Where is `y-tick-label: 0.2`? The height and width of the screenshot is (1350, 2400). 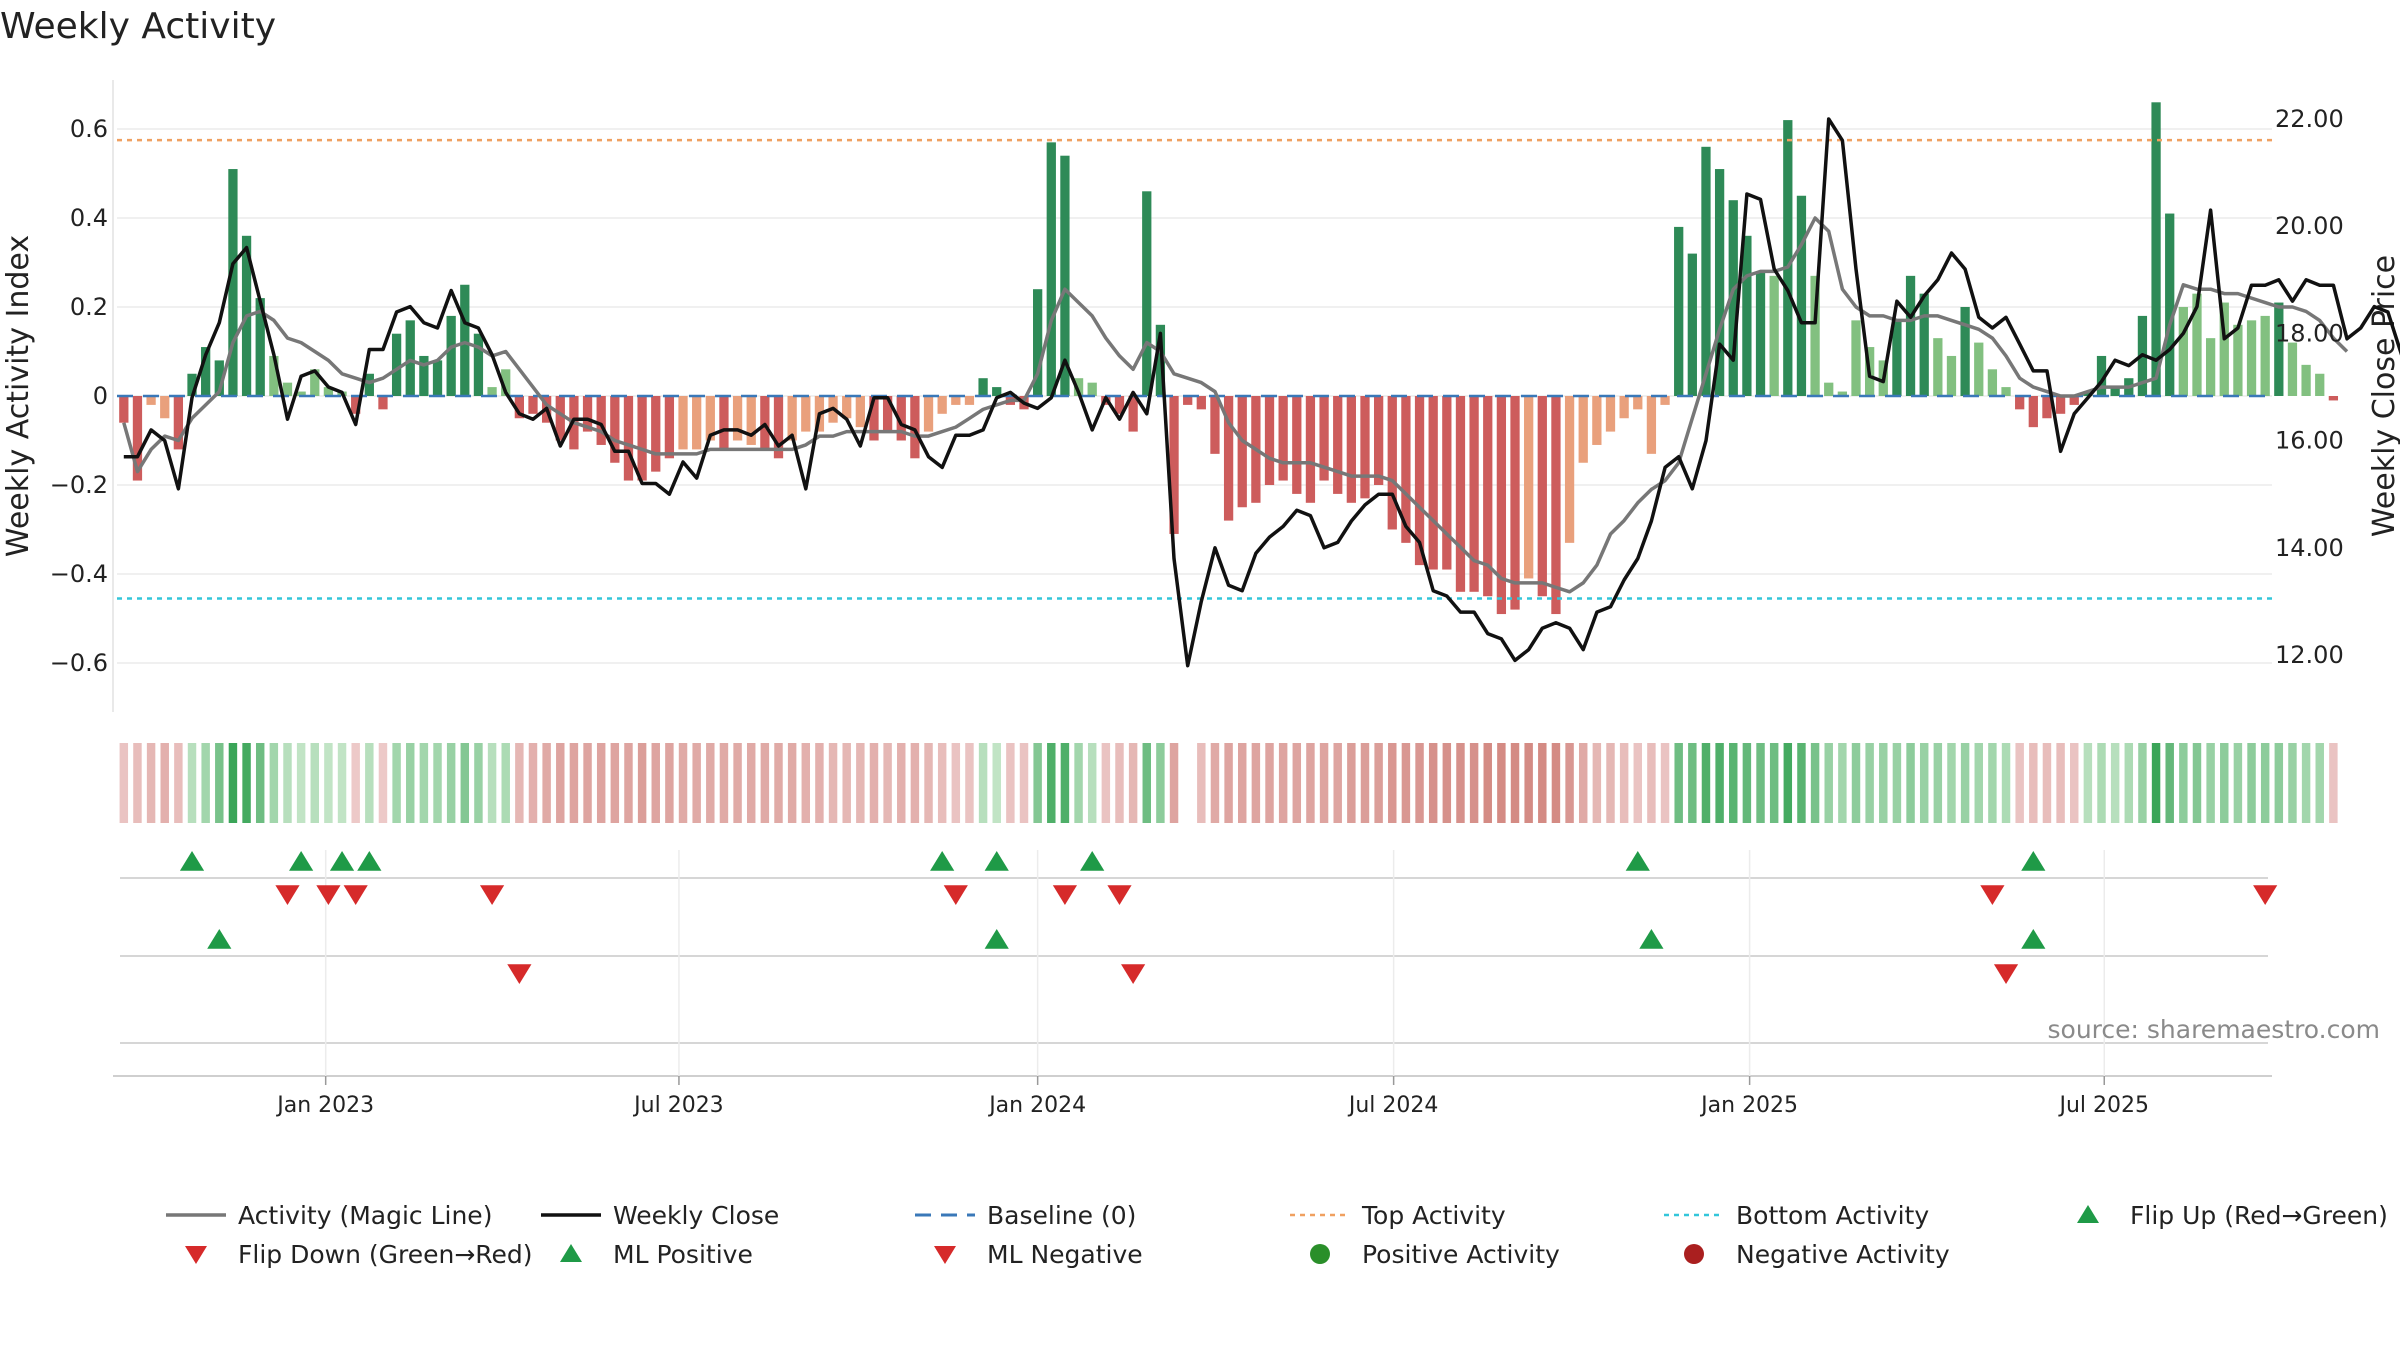 y-tick-label: 0.2 is located at coordinates (89, 307).